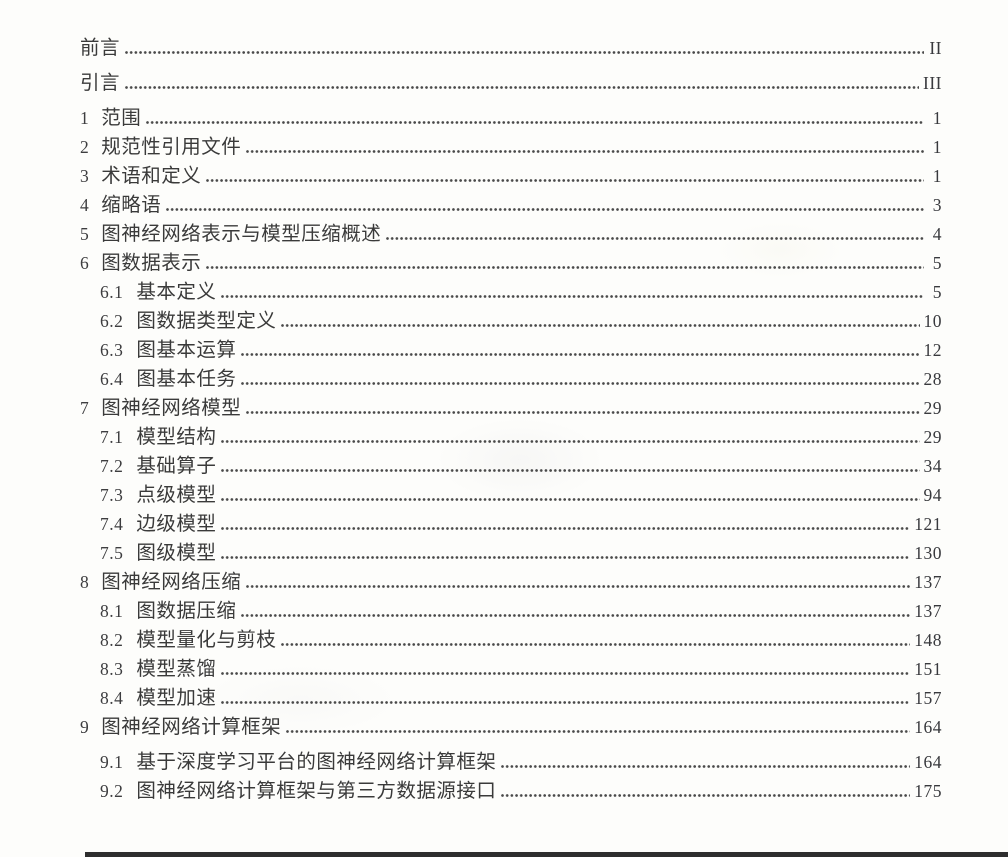  What do you see at coordinates (511, 724) in the screenshot?
I see `toc-entry: 9 图神经网络计算框架 164` at bounding box center [511, 724].